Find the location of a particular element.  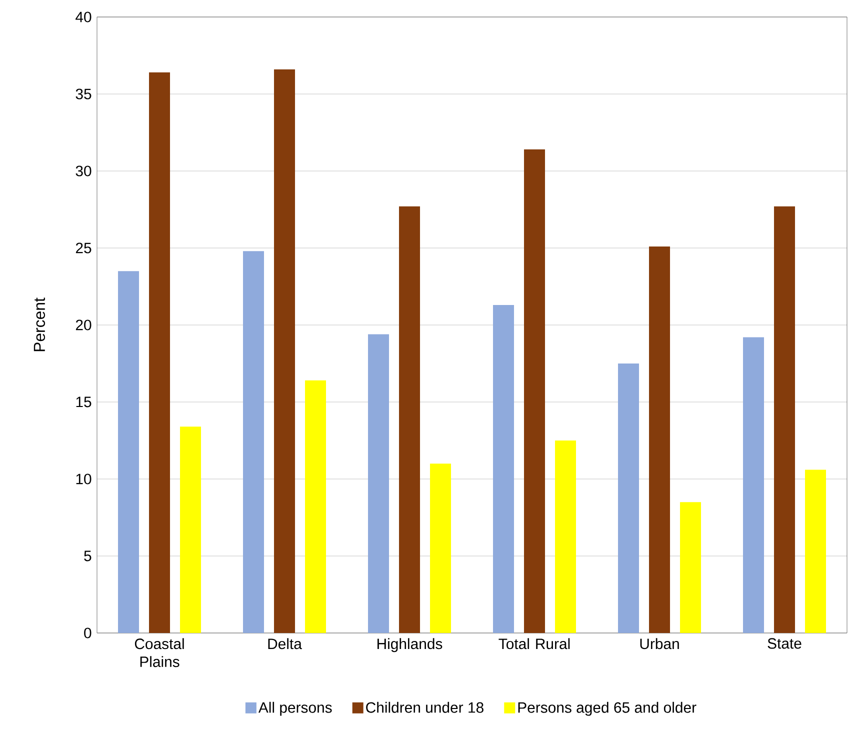

legend-label: Children under 18 is located at coordinates (425, 707).